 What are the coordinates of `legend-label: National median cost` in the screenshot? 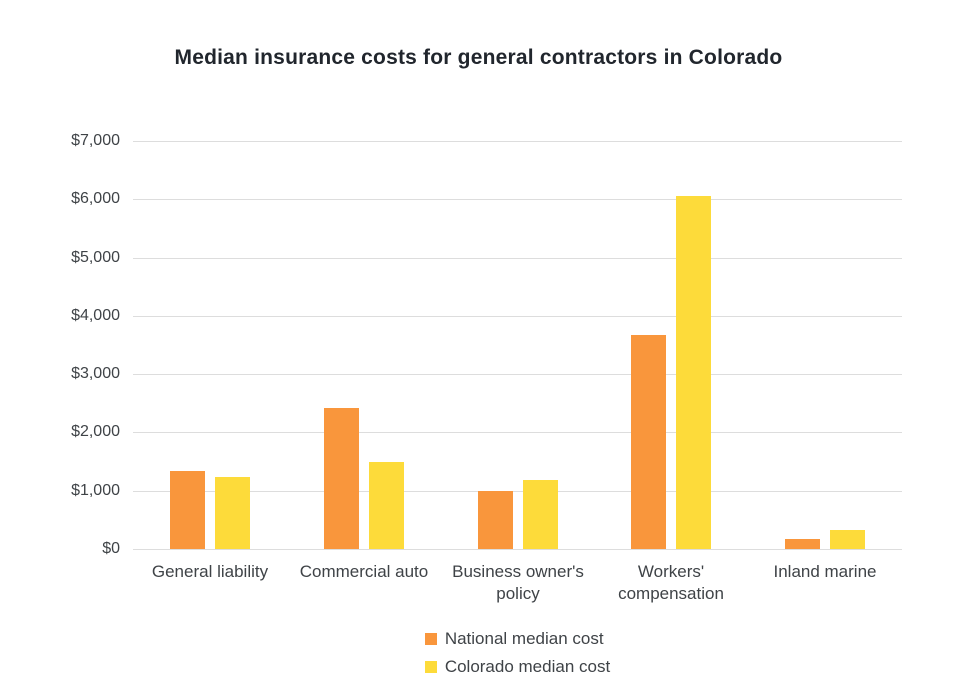 It's located at (524, 638).